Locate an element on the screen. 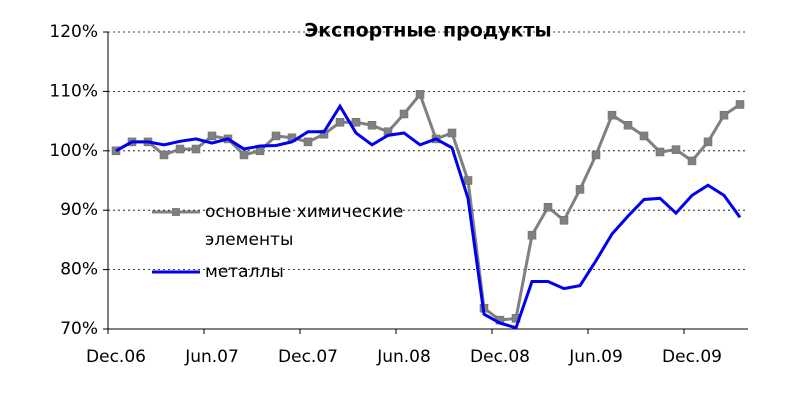 This screenshot has height=403, width=796. y-tick-label: 90% is located at coordinates (79, 210).